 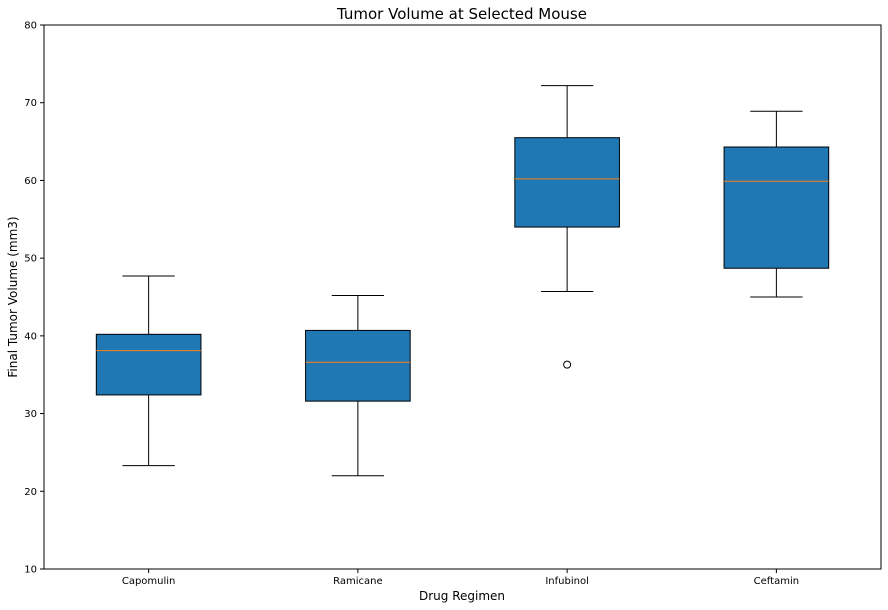 I want to click on box-capomulin, so click(x=148, y=371).